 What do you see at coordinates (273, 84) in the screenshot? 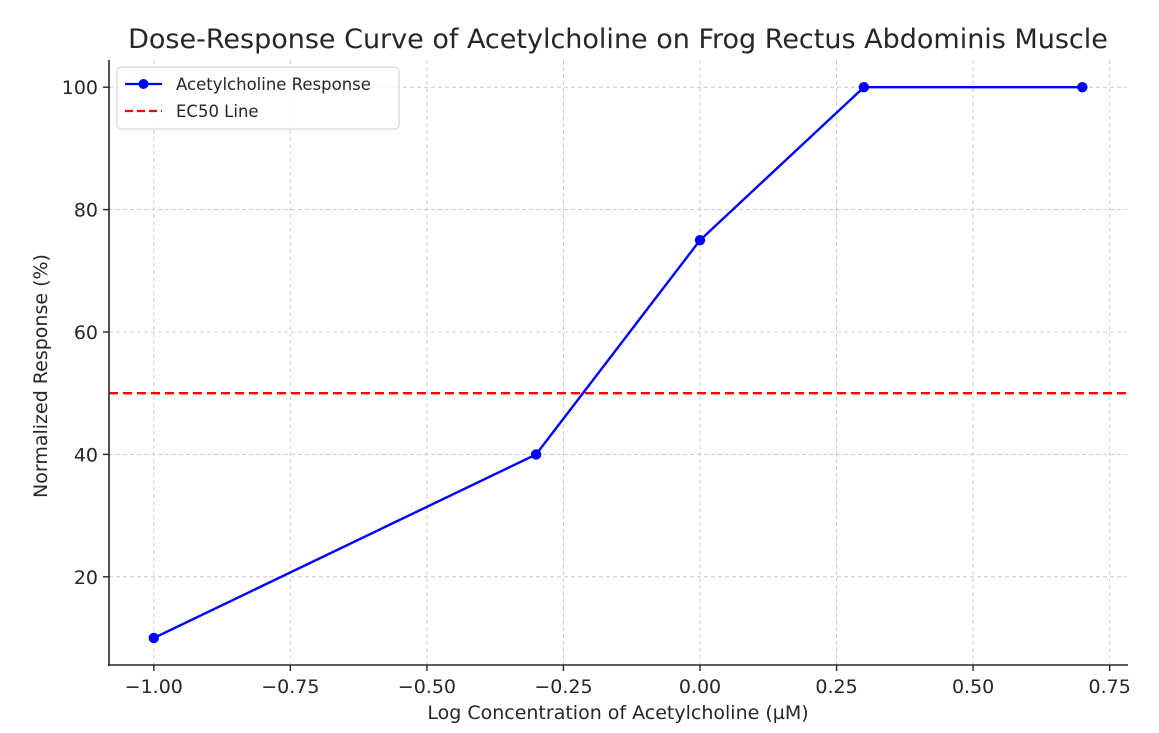
I see `legend-label-response: Acetylcholine Response` at bounding box center [273, 84].